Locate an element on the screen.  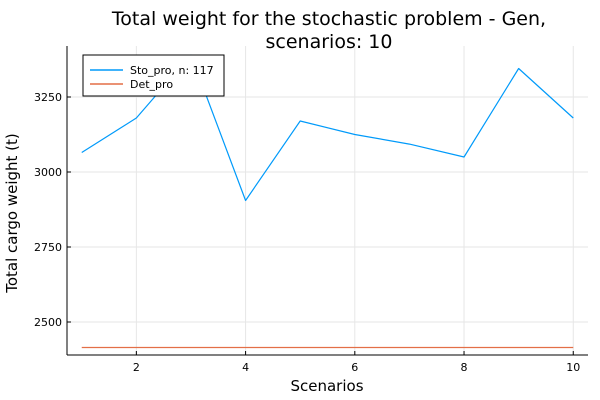
legend: Sto_pro, n: 117 Det_pro is located at coordinates (153, 75).